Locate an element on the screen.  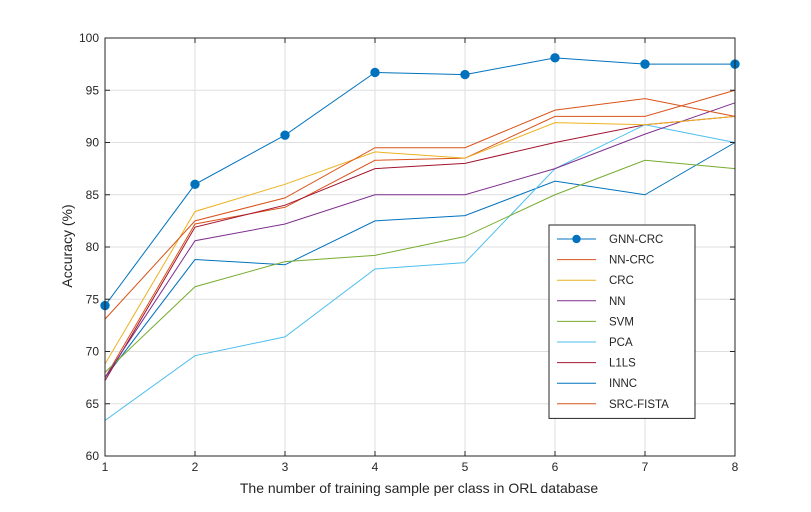
y-tick-label: 100 is located at coordinates (89, 38).